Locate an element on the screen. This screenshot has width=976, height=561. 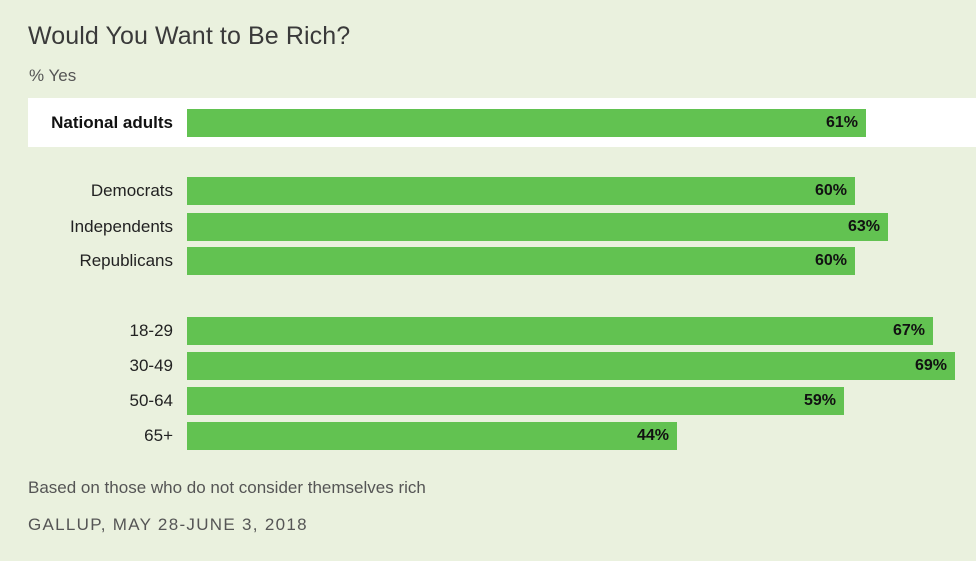
bar-value-label: 67% is located at coordinates (908, 330).